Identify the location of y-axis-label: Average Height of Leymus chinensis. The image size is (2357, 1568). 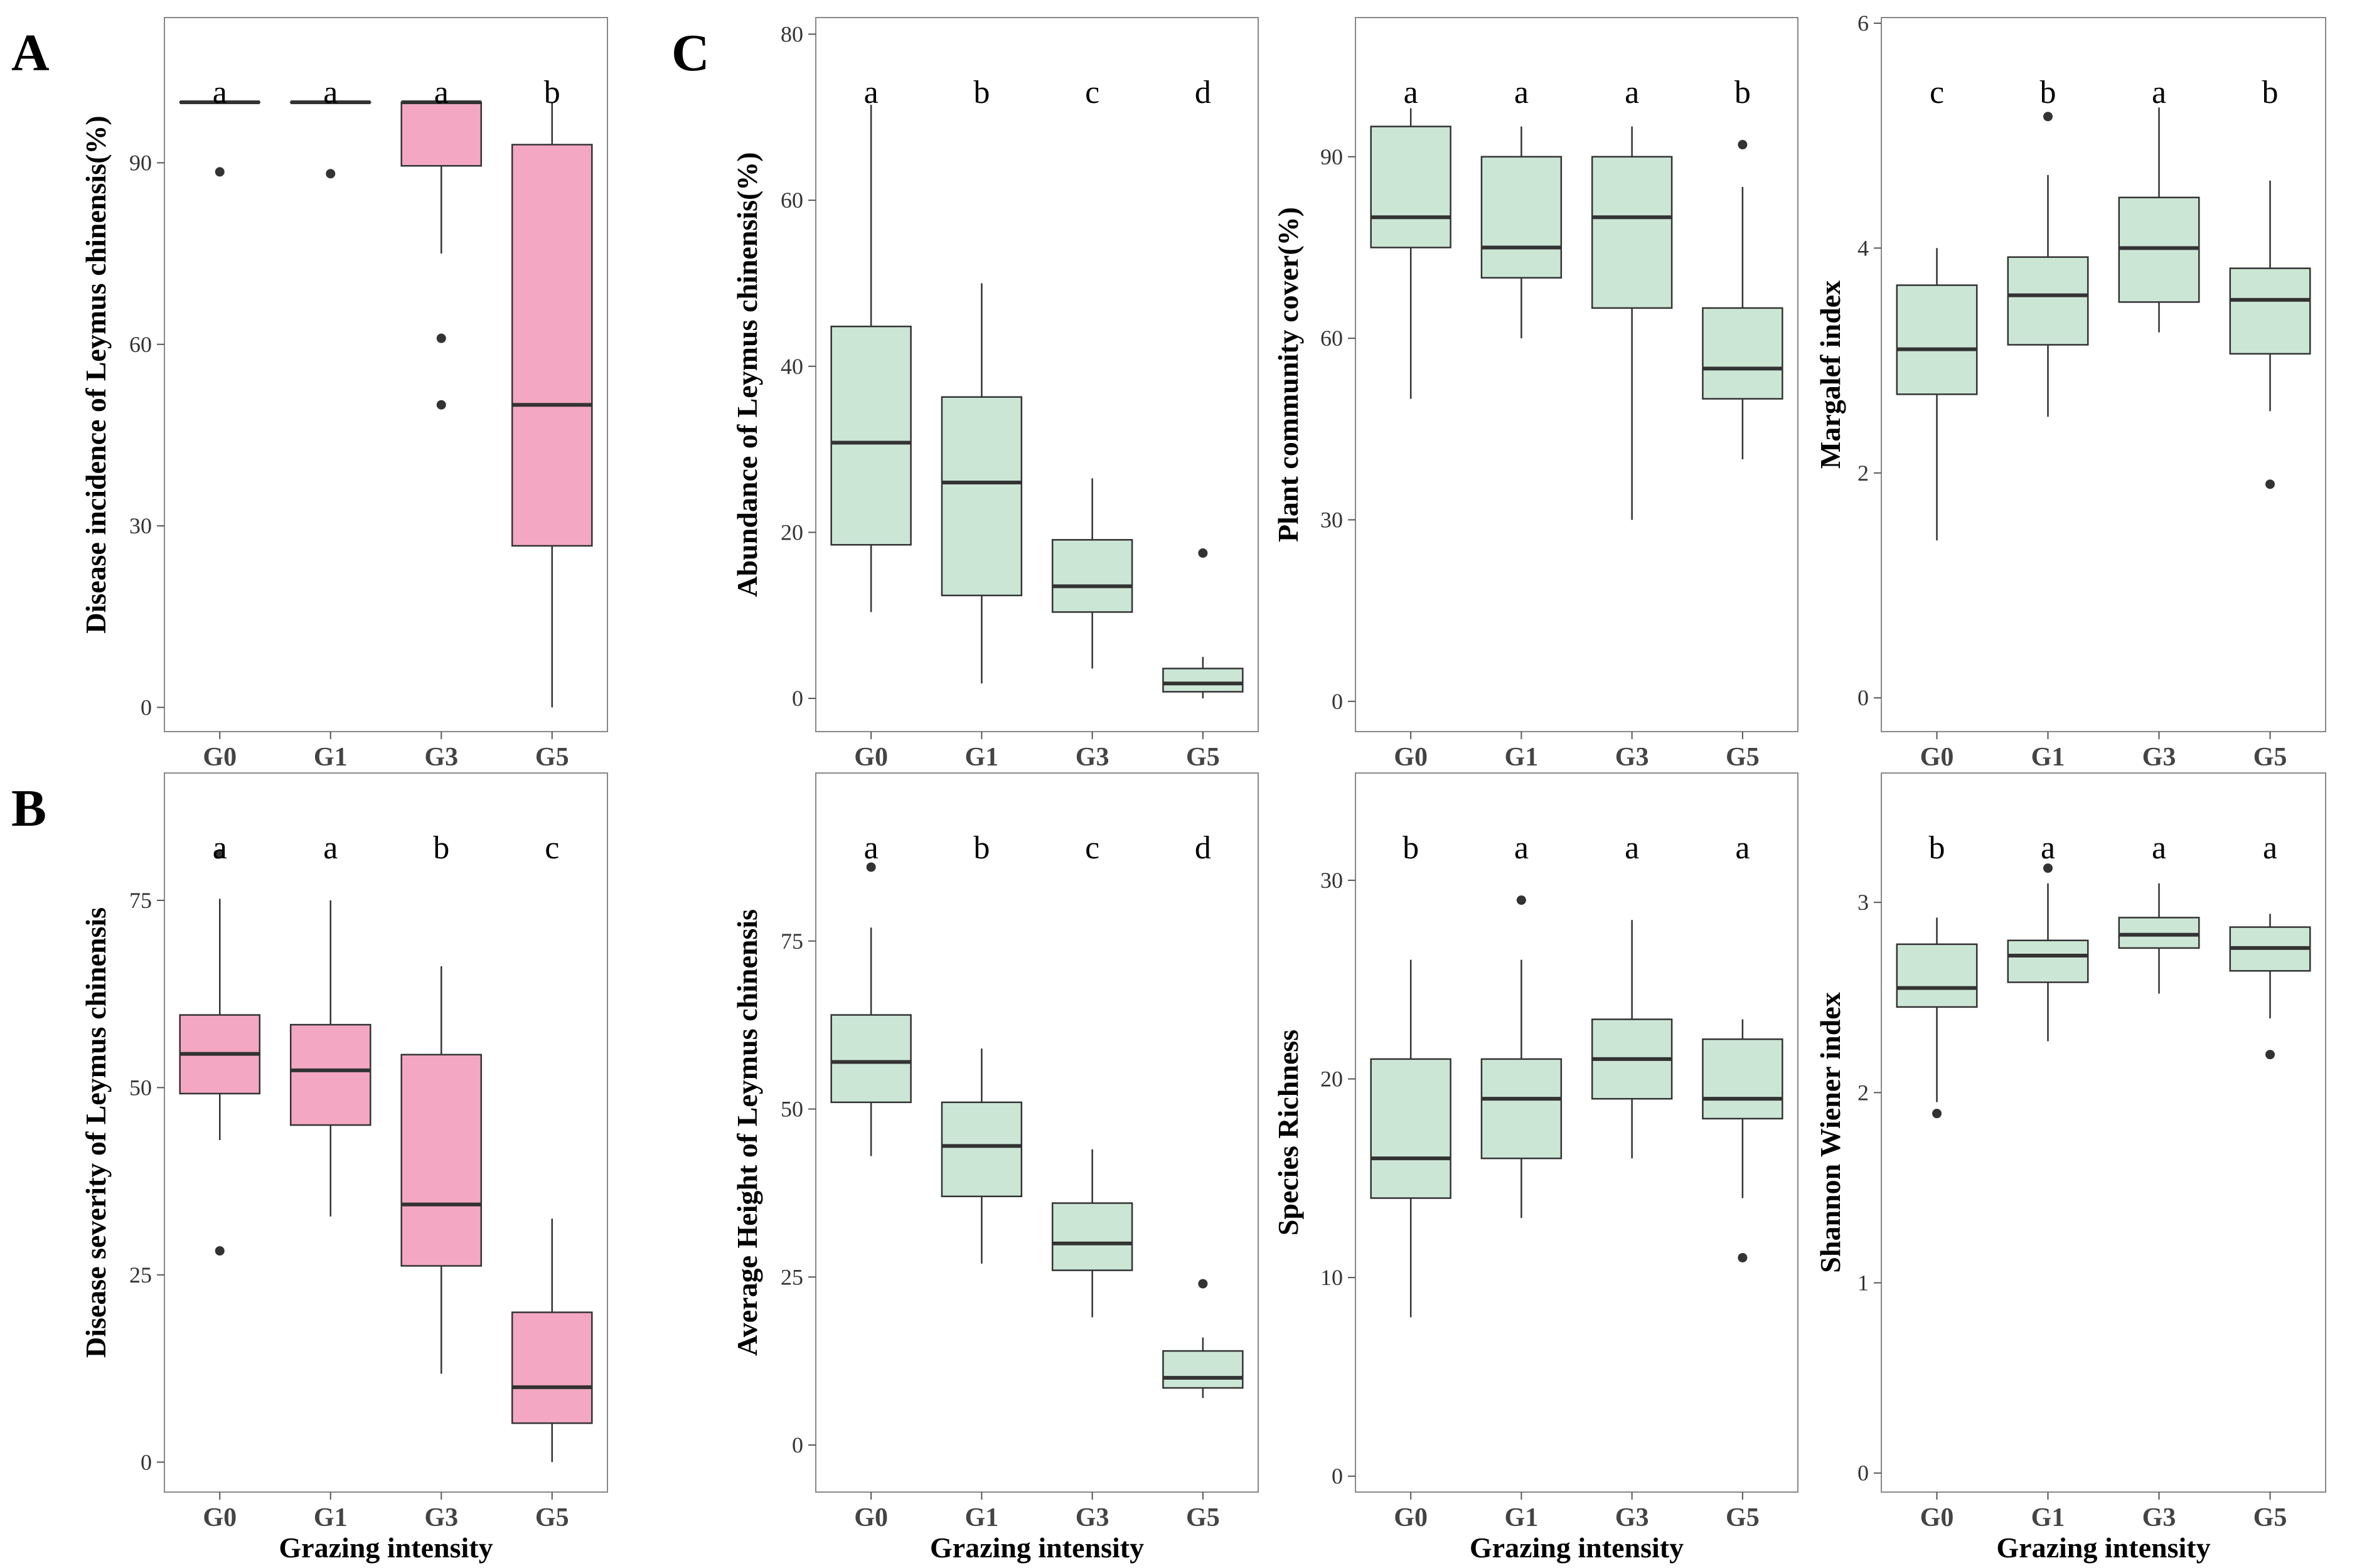
(747, 1132).